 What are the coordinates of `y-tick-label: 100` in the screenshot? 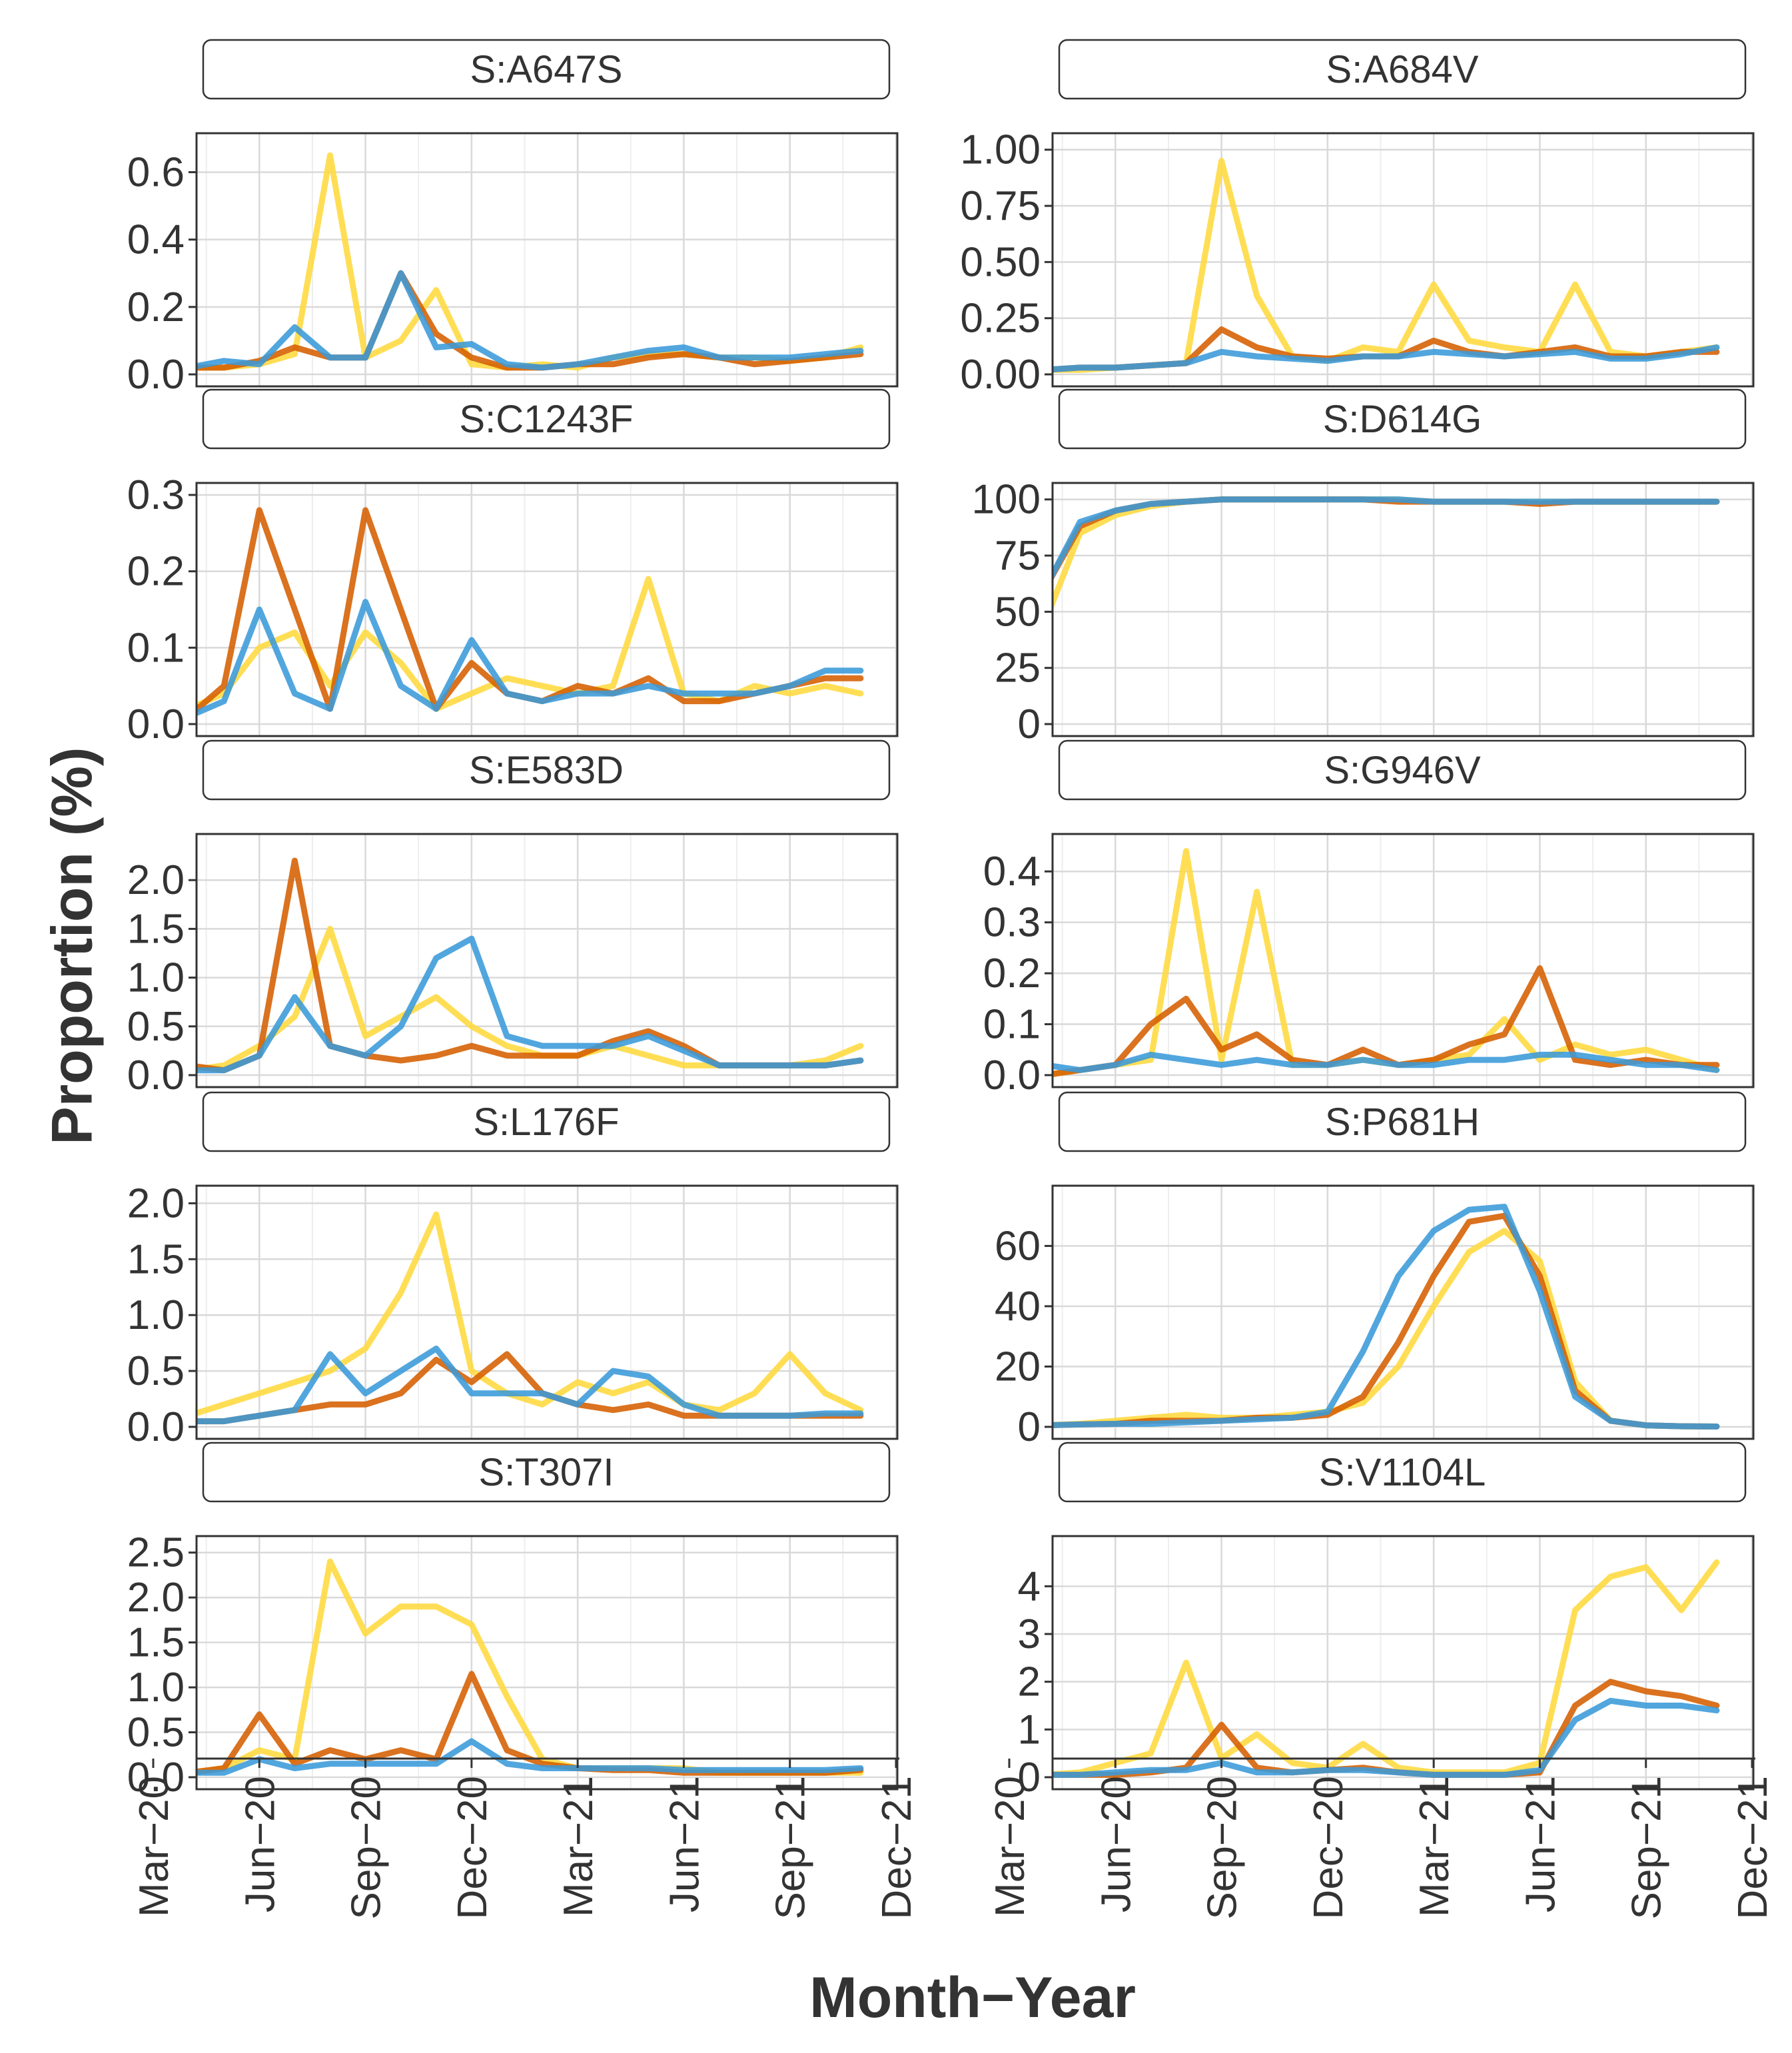 It's located at (1006, 500).